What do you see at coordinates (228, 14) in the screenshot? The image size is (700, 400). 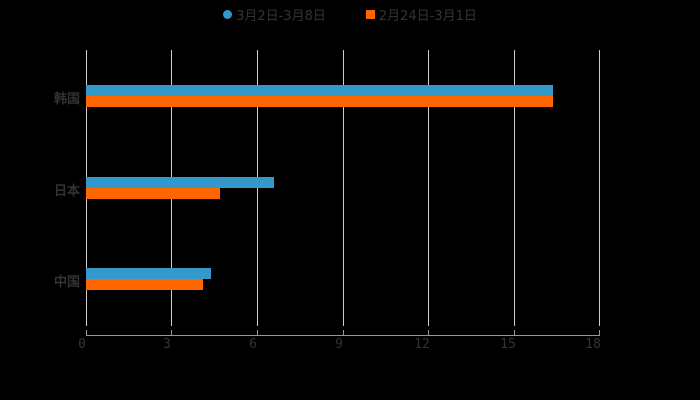 I see `legend-circle-icon` at bounding box center [228, 14].